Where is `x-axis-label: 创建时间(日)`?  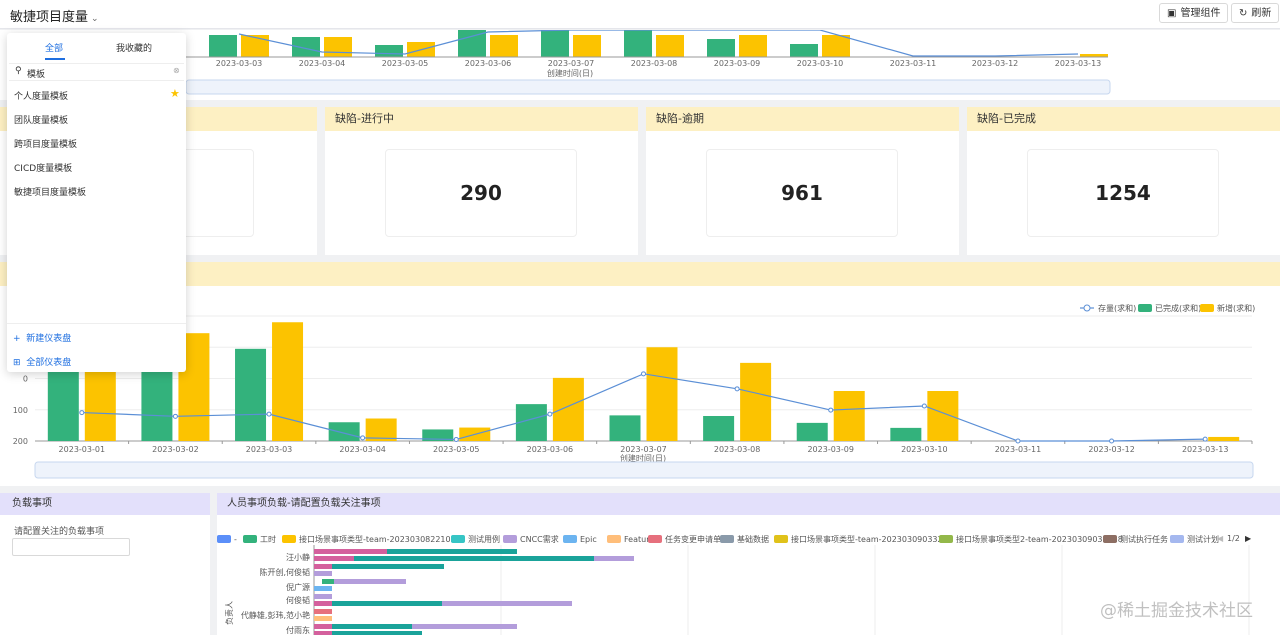
x-axis-label: 创建时间(日) is located at coordinates (643, 458).